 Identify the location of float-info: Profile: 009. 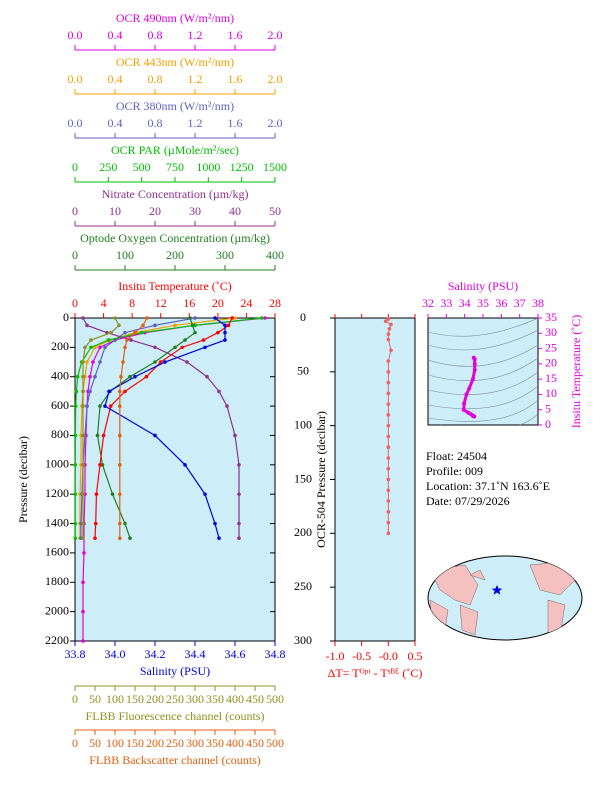
(454, 471).